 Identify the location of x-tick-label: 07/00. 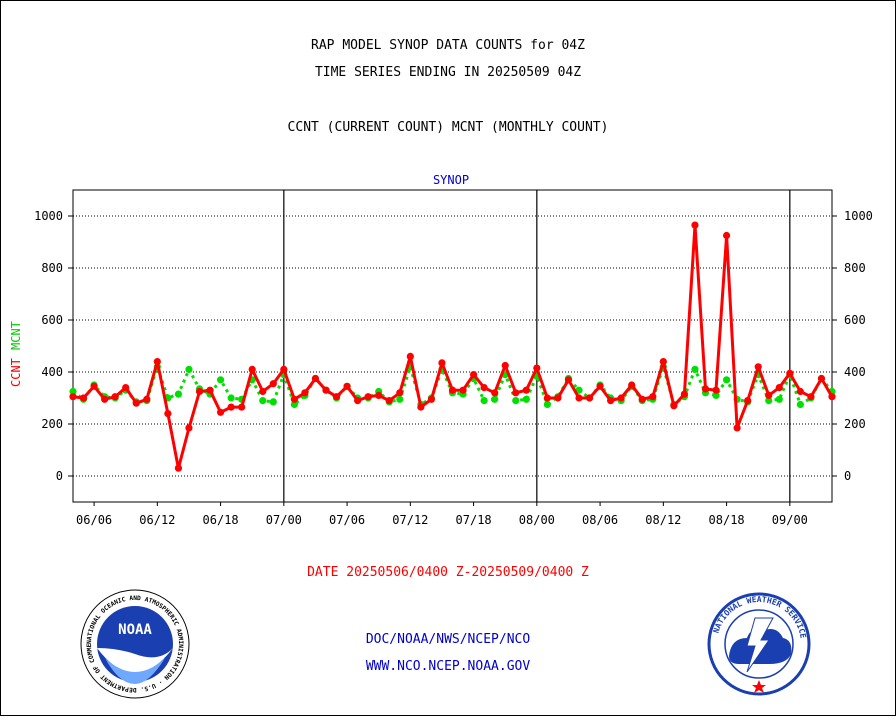
(284, 520).